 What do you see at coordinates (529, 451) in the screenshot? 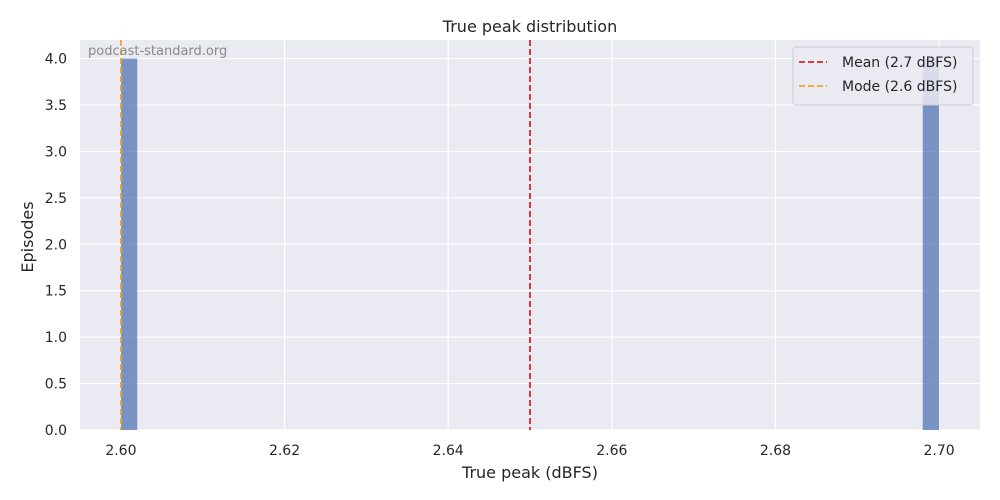
I see `x-axis-ticks: 2.60 2.62 2.64 2.66 2.68 2.70` at bounding box center [529, 451].